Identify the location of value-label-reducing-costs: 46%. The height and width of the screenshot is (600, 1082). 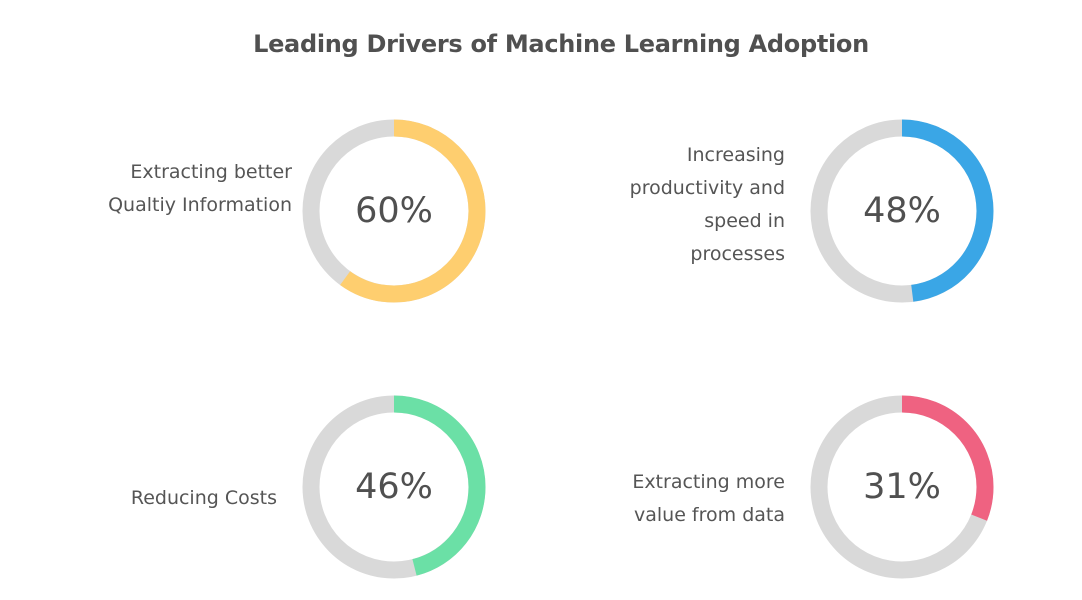
(394, 487).